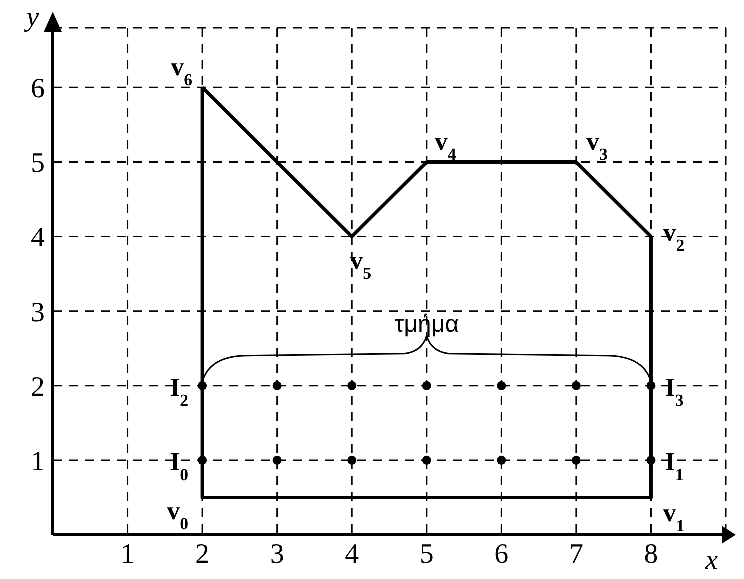 This screenshot has width=744, height=579. I want to click on annotation: v$_{0}$, so click(178, 515).